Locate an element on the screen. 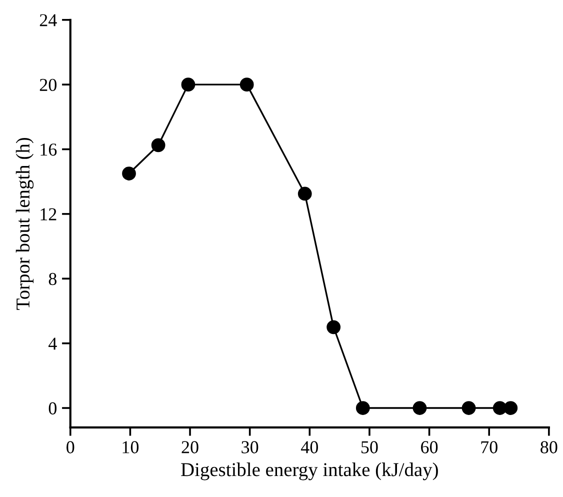 The width and height of the screenshot is (563, 497). y-tick-label: 20 is located at coordinates (48, 85).